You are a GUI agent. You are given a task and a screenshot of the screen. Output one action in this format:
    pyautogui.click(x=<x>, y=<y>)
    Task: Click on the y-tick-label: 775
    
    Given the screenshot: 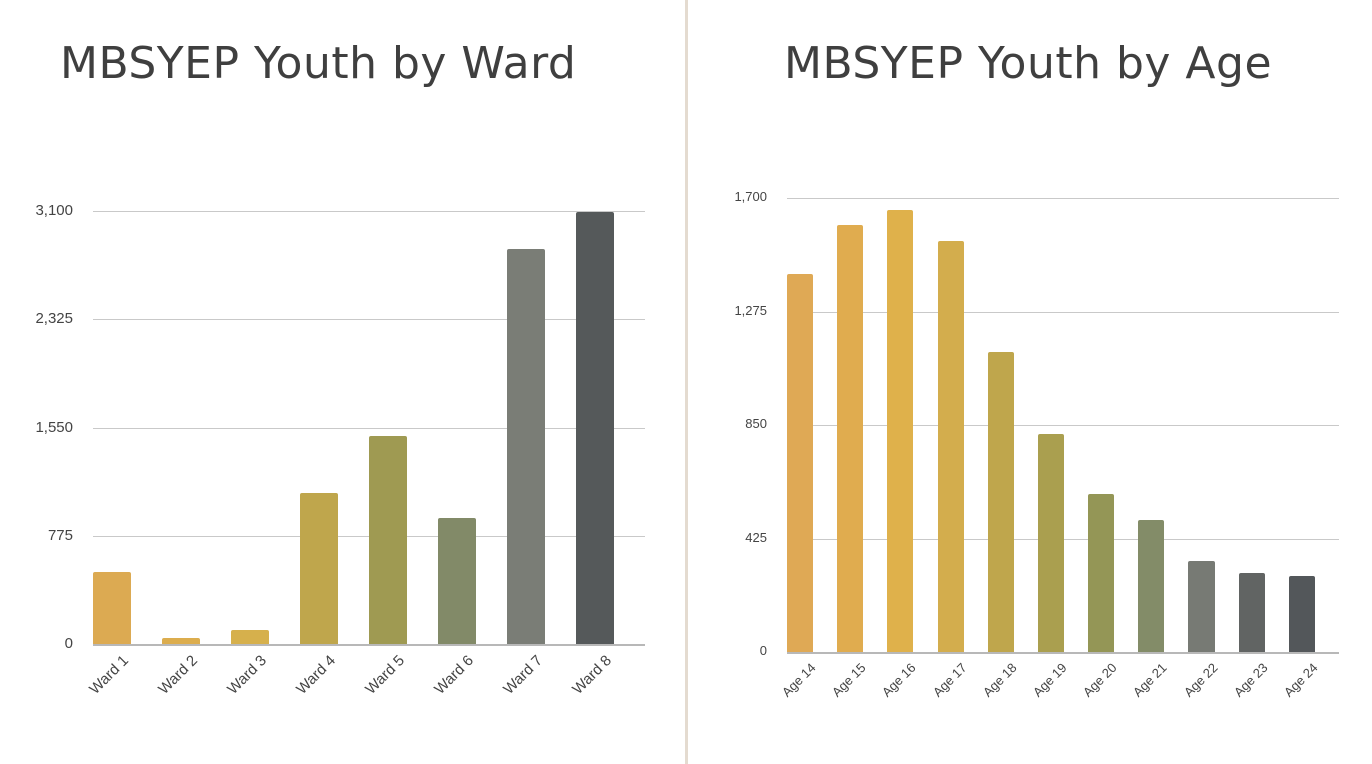 What is the action you would take?
    pyautogui.click(x=60, y=535)
    